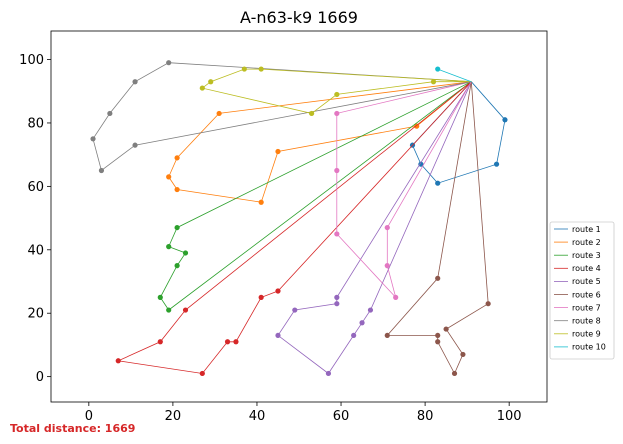 Image resolution: width=623 pixels, height=444 pixels. I want to click on legend-label: route 10, so click(589, 347).